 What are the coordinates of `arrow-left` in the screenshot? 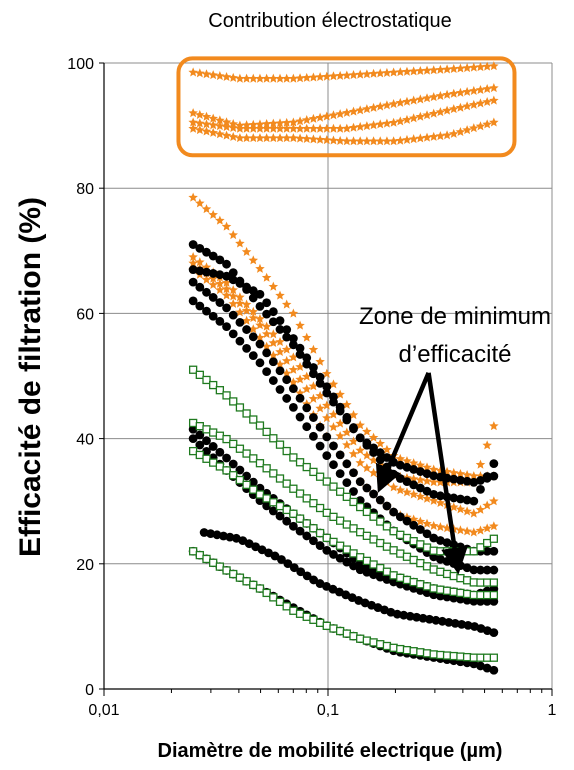 It's located at (403, 432).